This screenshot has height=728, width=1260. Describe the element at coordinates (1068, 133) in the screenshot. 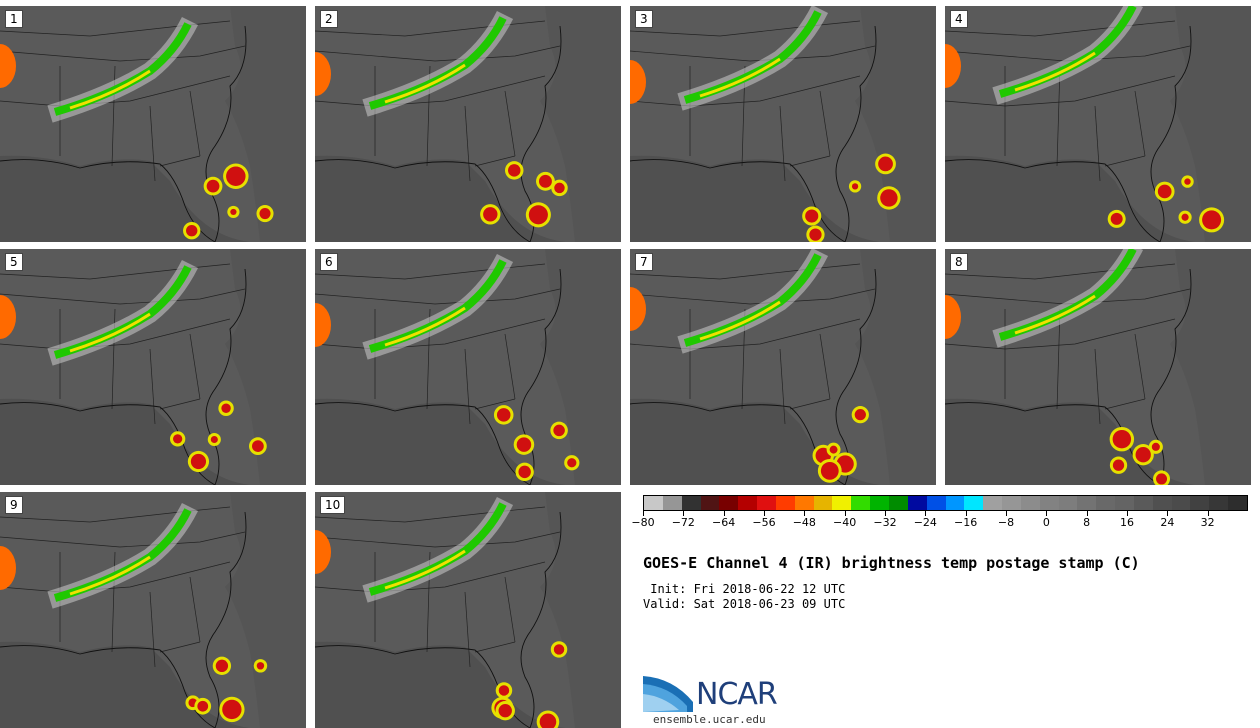

I see `coastline` at that location.